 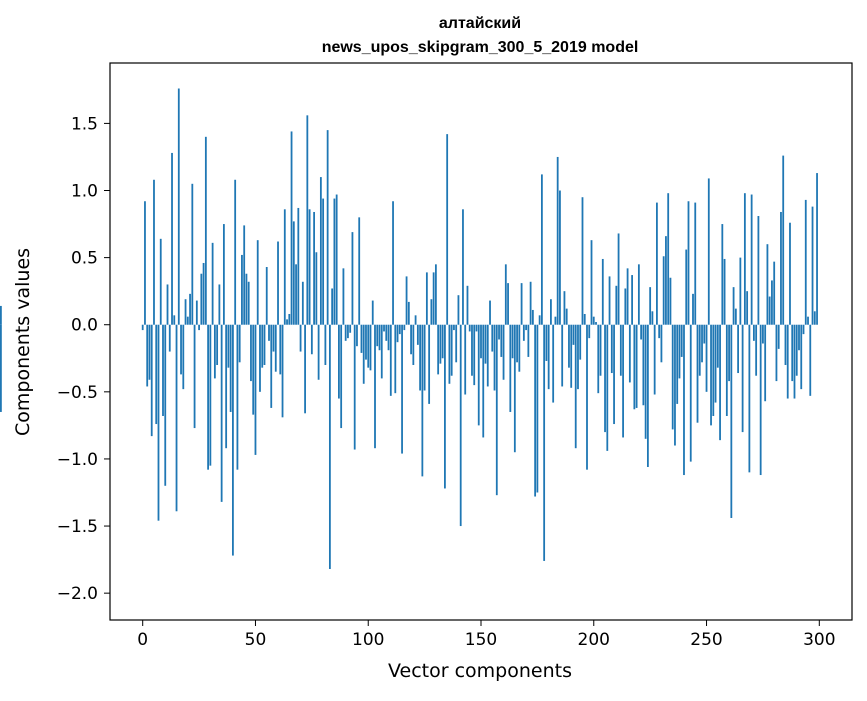 I want to click on y-tick-label: 1.0, so click(x=84, y=192).